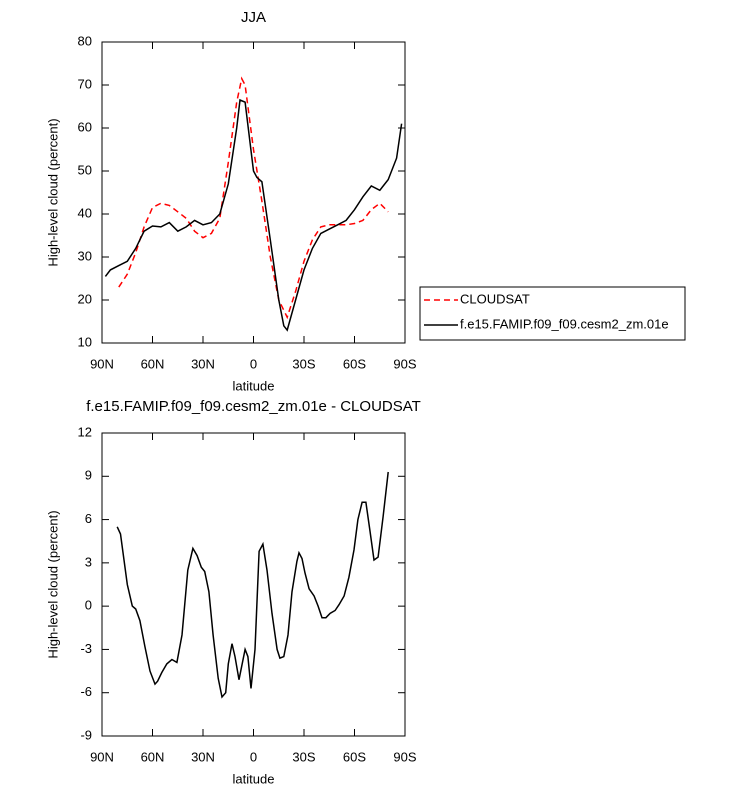  I want to click on y-tick-label: 70, so click(85, 83).